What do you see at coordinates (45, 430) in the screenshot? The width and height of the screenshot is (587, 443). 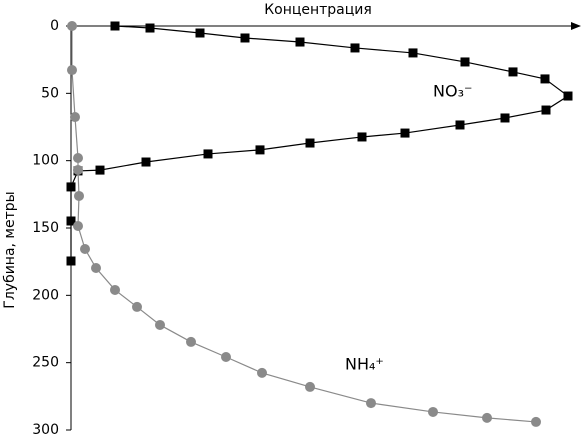 I see `y-tick-label: 300` at bounding box center [45, 430].